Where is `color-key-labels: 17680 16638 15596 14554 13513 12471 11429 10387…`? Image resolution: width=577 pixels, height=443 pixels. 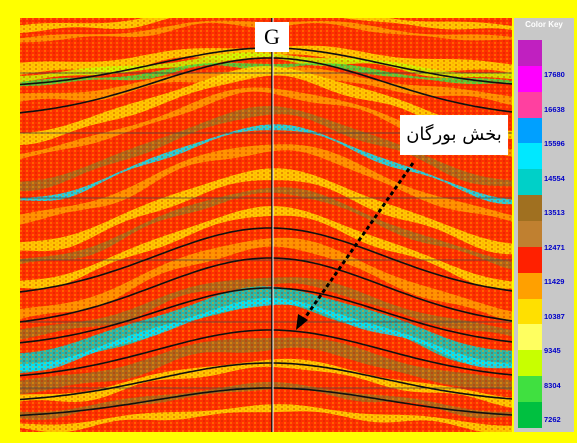
color-key-labels: 17680 16638 15596 14554 13513 12471 11429 10387… is located at coordinates (559, 234).